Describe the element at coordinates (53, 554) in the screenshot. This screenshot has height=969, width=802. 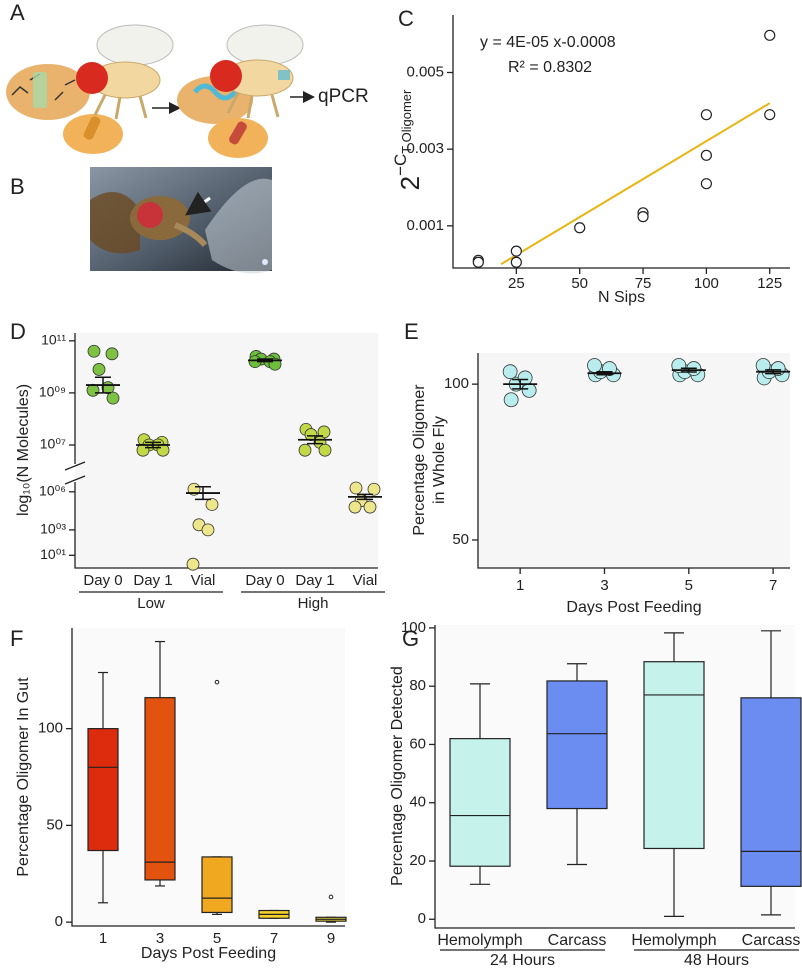
I see `y-tick-label: 10⁰¹` at that location.